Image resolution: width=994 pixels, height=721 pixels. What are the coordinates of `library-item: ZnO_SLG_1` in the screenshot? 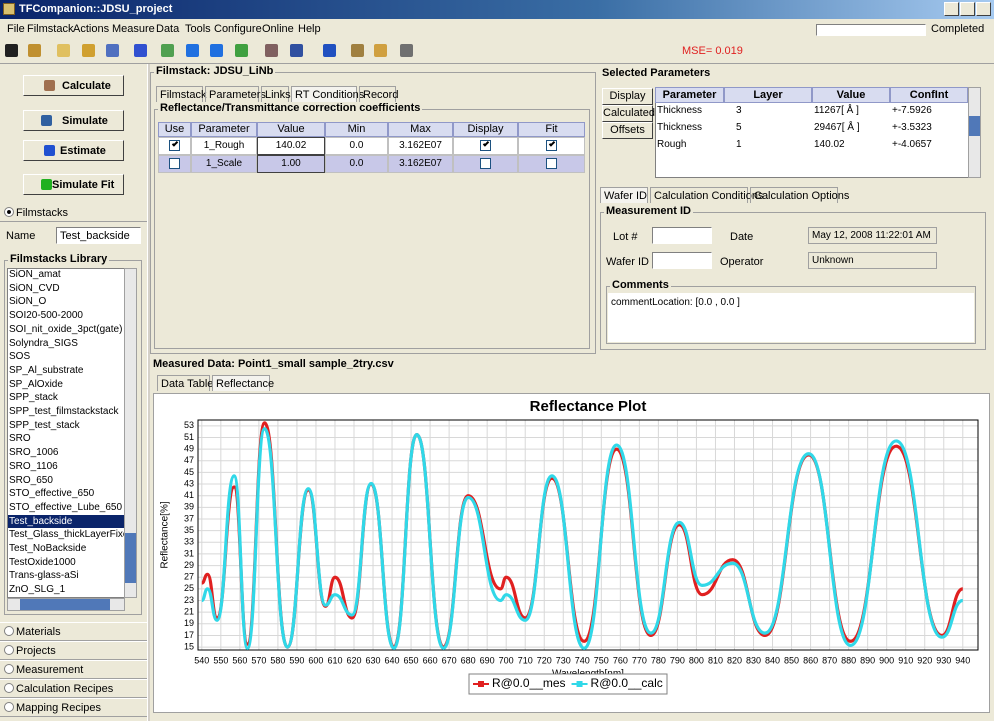 It's located at (37, 590).